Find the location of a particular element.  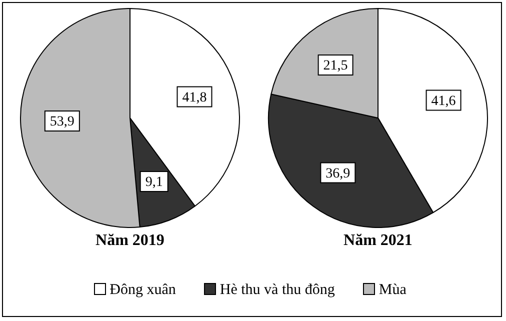

data-label: 9,1 is located at coordinates (154, 182).